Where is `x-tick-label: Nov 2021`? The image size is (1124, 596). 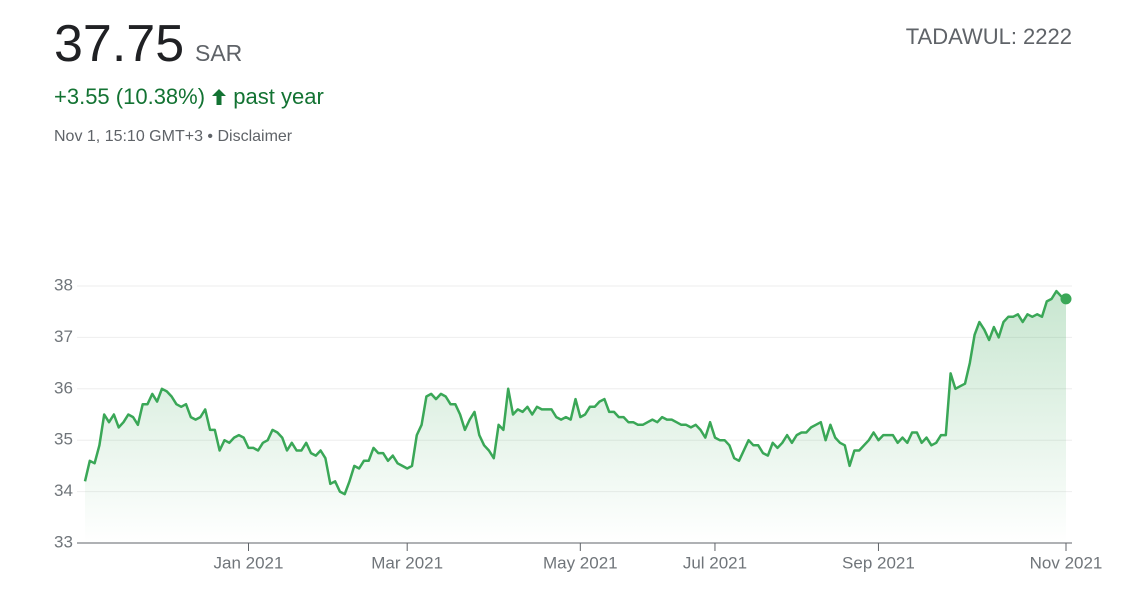
x-tick-label: Nov 2021 is located at coordinates (1066, 562).